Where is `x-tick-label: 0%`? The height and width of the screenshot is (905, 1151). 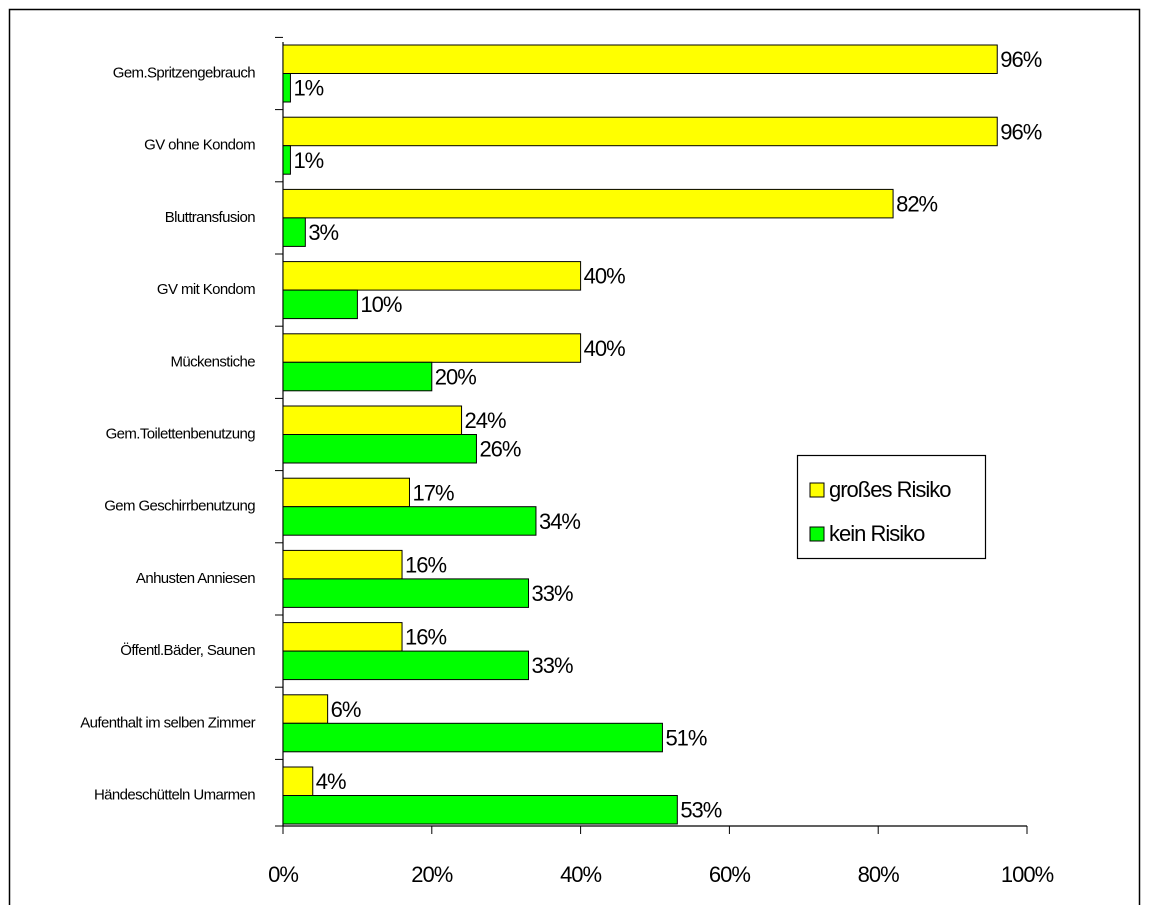 x-tick-label: 0% is located at coordinates (283, 874).